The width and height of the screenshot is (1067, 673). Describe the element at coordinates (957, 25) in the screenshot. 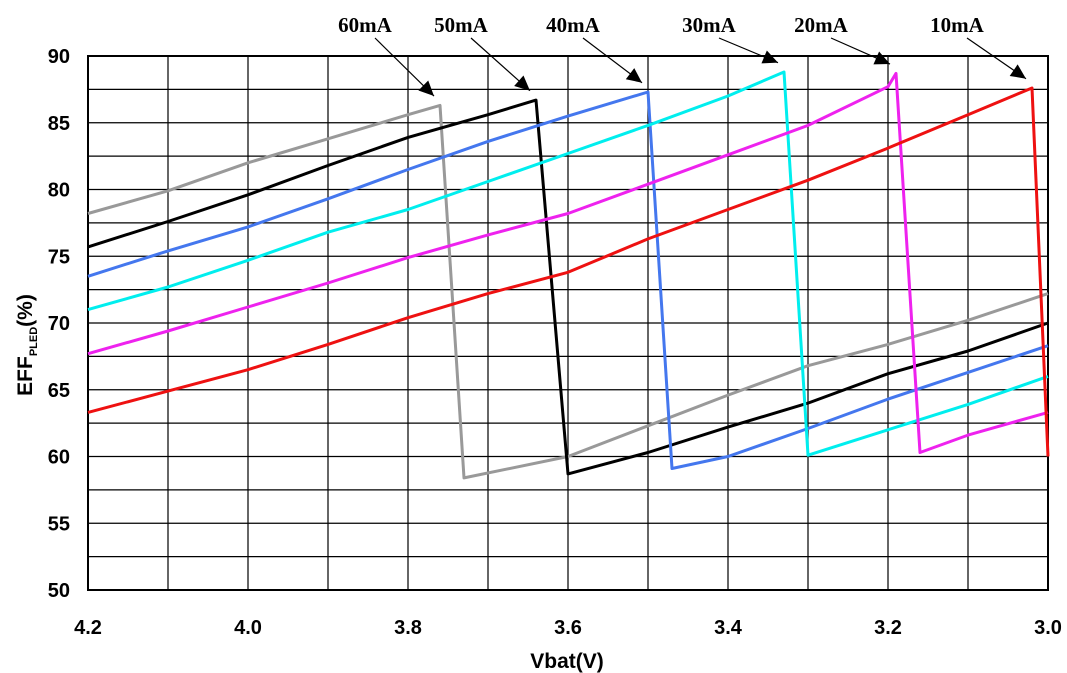

I see `series-label-10mA: 10mA` at that location.